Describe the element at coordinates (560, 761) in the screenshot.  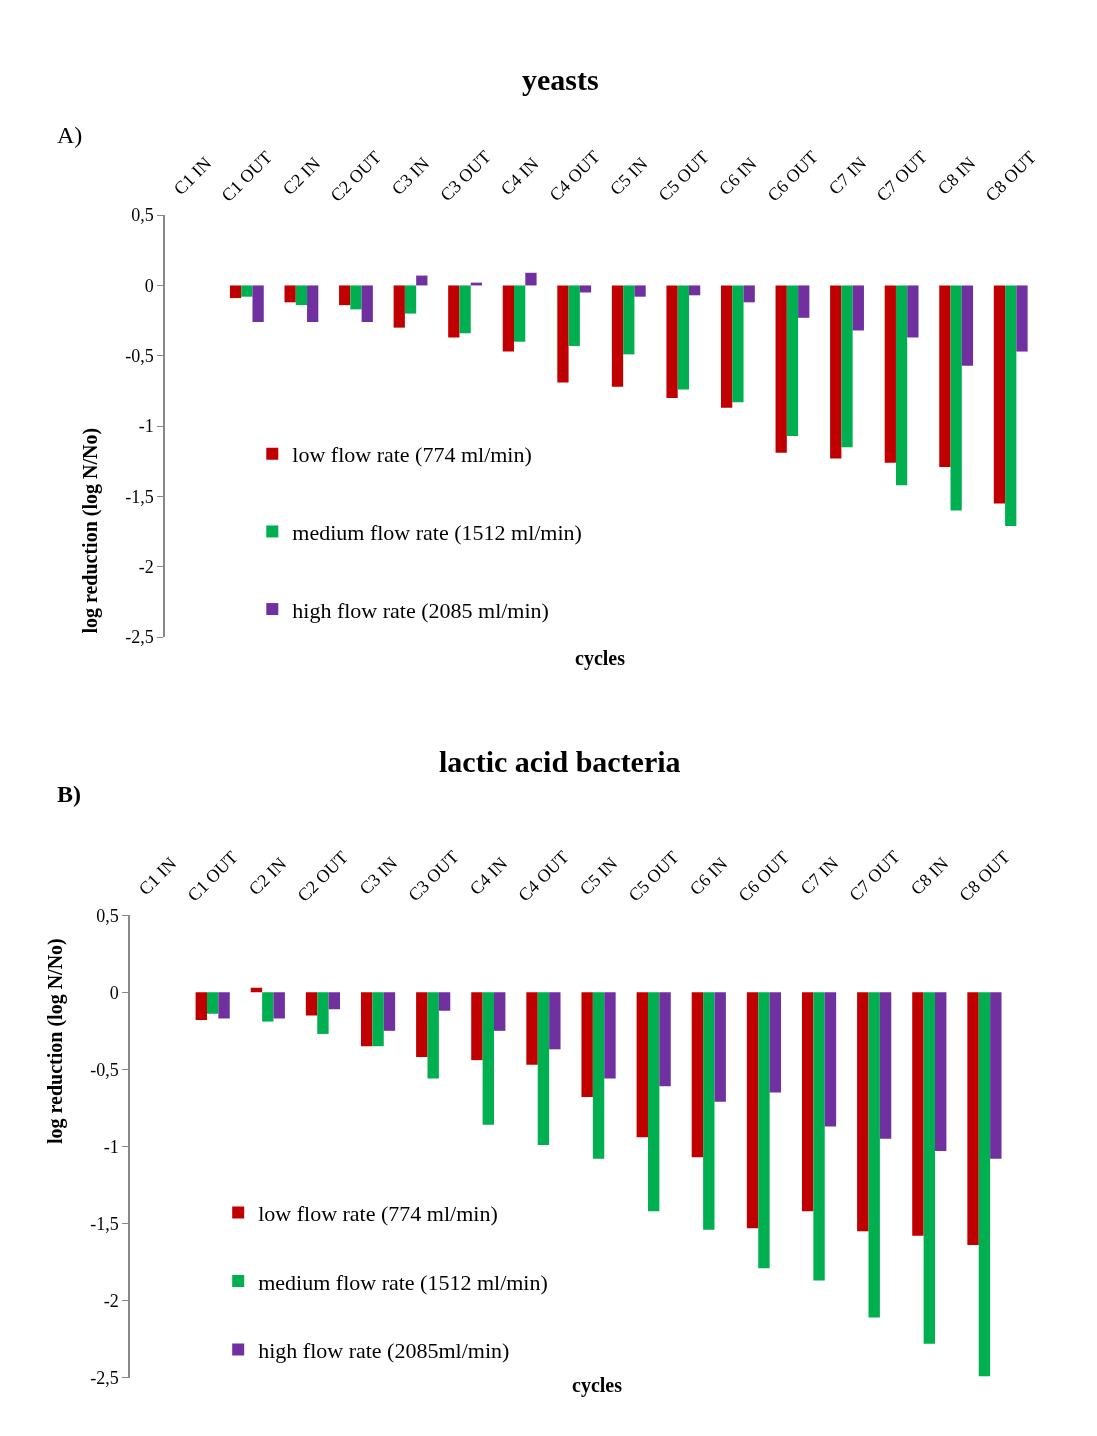
I see `chart-title: lactic acid bacteria` at that location.